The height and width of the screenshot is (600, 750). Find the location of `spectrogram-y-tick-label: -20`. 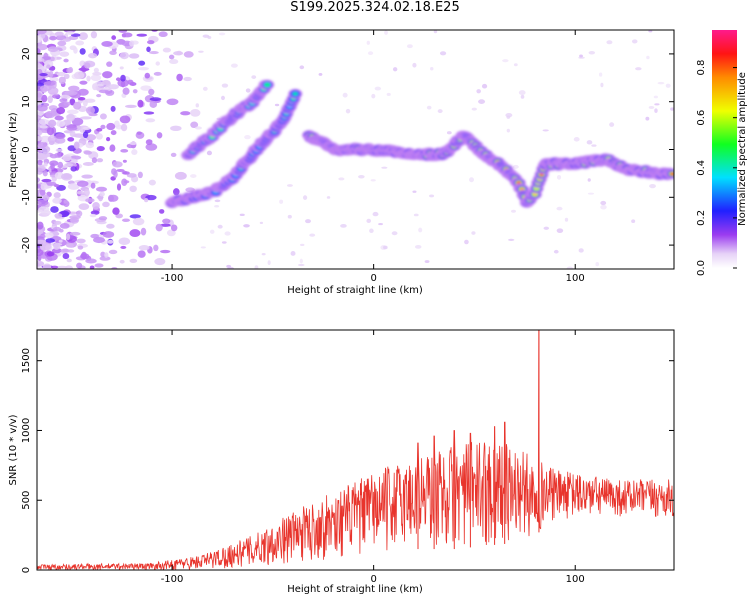

spectrogram-y-tick-label: -20 is located at coordinates (26, 245).